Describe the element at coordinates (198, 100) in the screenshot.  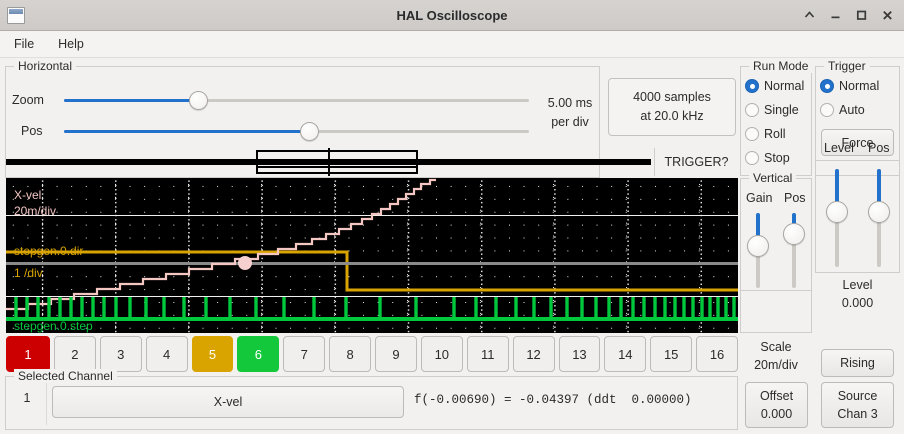
I see `zoom-slider-handle` at that location.